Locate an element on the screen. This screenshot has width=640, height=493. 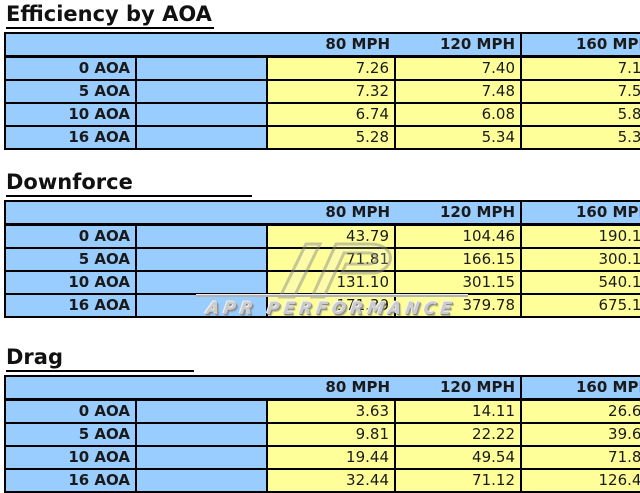
value-cell: 71.81 is located at coordinates (331, 259).